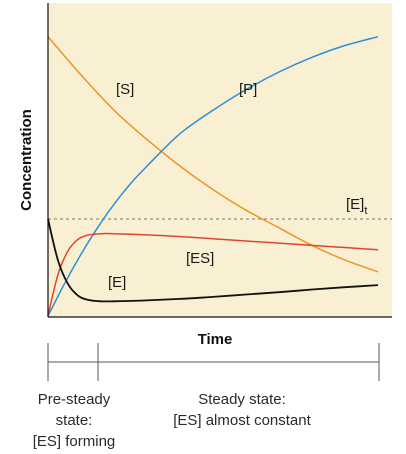 The image size is (406, 454). Describe the element at coordinates (248, 89) in the screenshot. I see `series-label-product: [P]` at that location.